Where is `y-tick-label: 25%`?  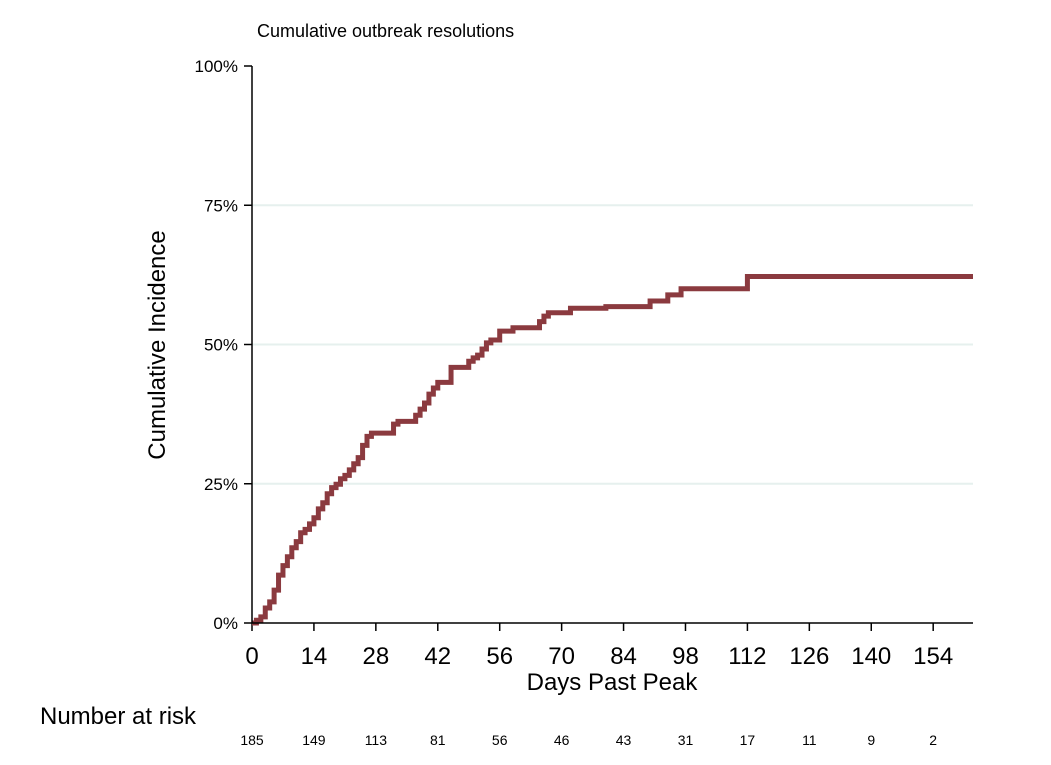
y-tick-label: 25% is located at coordinates (221, 484).